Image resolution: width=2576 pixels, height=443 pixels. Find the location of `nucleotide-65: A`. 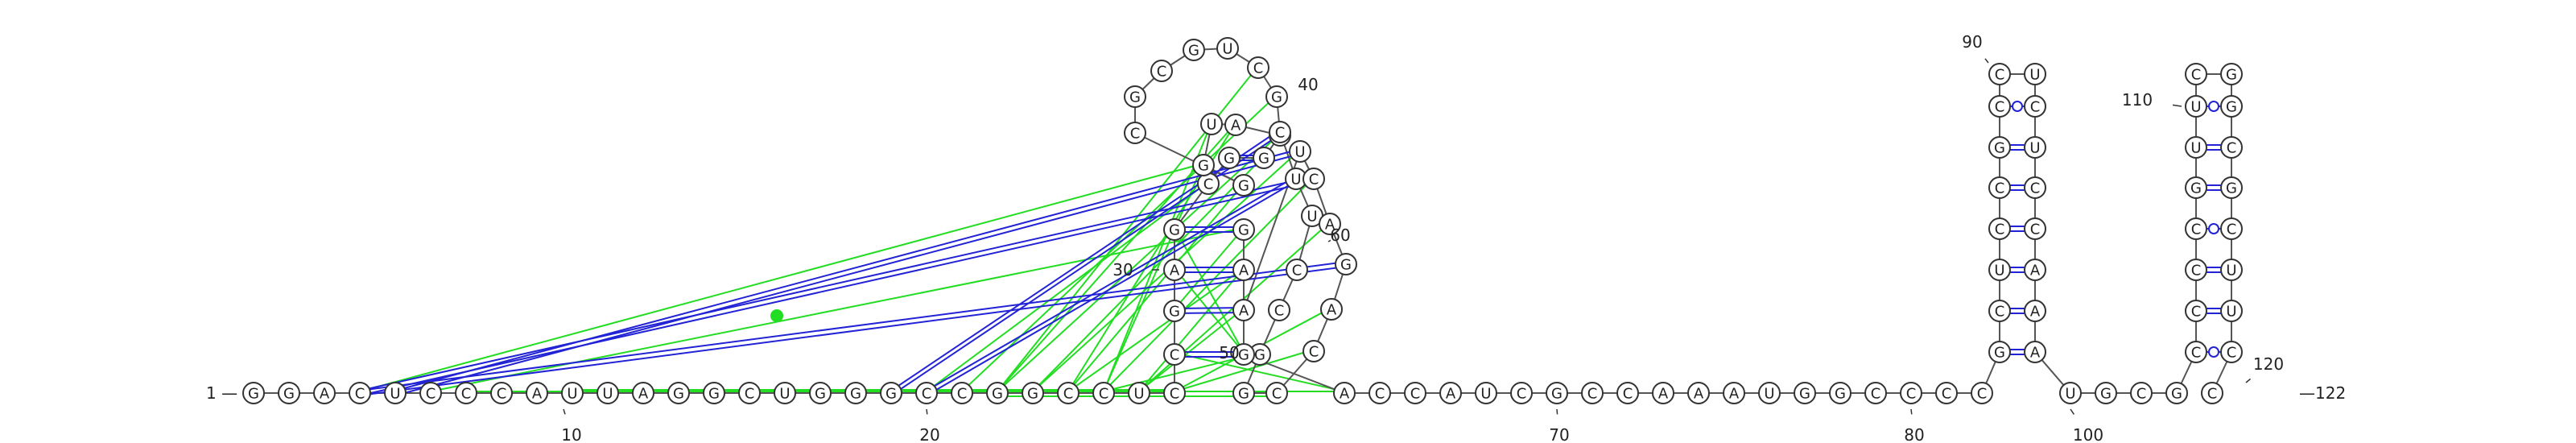

nucleotide-65: A is located at coordinates (1344, 393).